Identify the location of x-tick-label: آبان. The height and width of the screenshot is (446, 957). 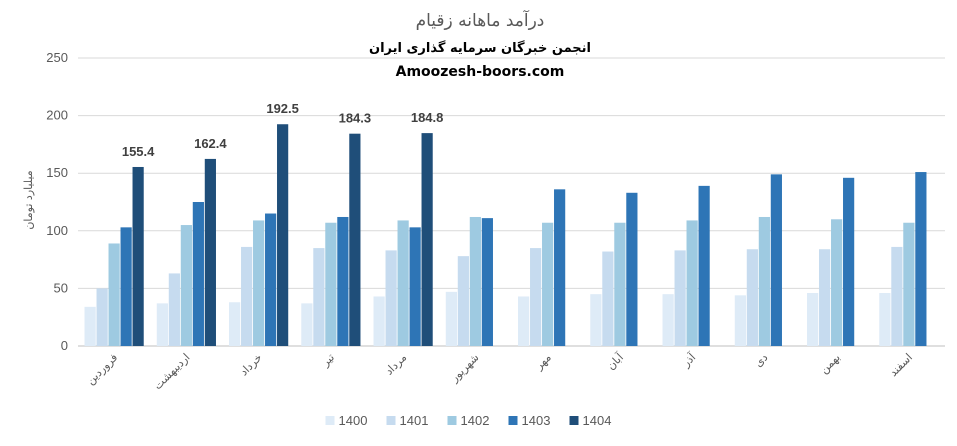
(615, 361).